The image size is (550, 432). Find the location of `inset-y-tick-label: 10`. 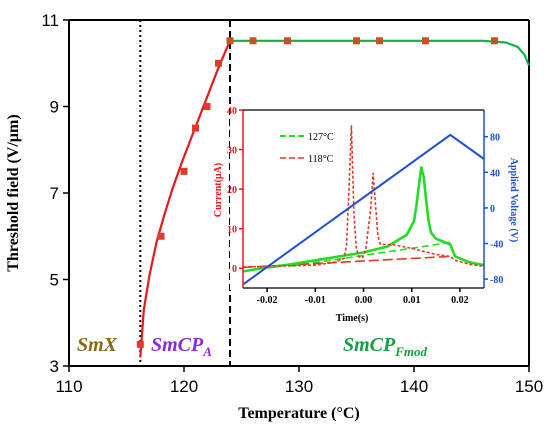

inset-y-tick-label: 10 is located at coordinates (232, 230).